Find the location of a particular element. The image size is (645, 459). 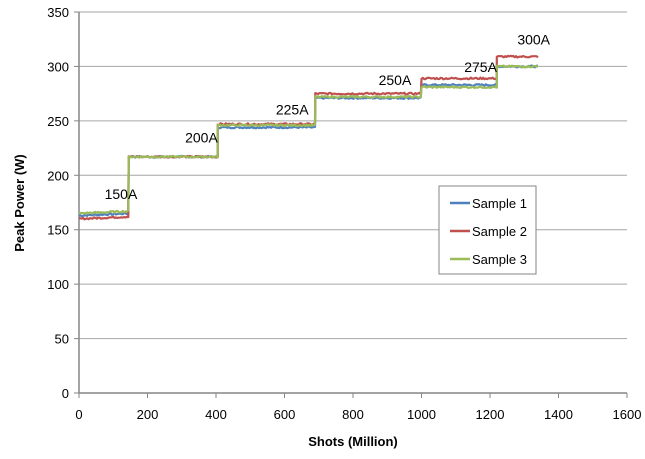

y-tick-label: 250 is located at coordinates (58, 121).